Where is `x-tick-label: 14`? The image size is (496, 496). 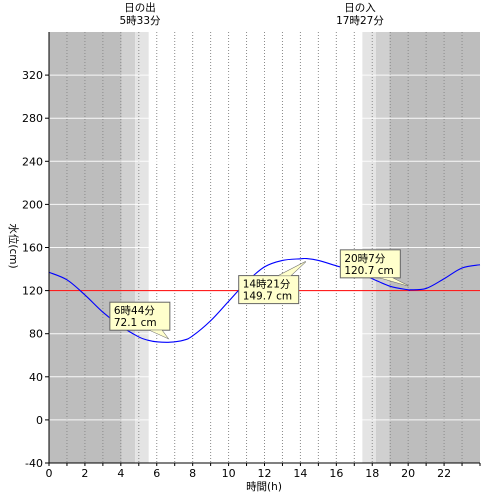 x-tick-label: 14 is located at coordinates (300, 473).